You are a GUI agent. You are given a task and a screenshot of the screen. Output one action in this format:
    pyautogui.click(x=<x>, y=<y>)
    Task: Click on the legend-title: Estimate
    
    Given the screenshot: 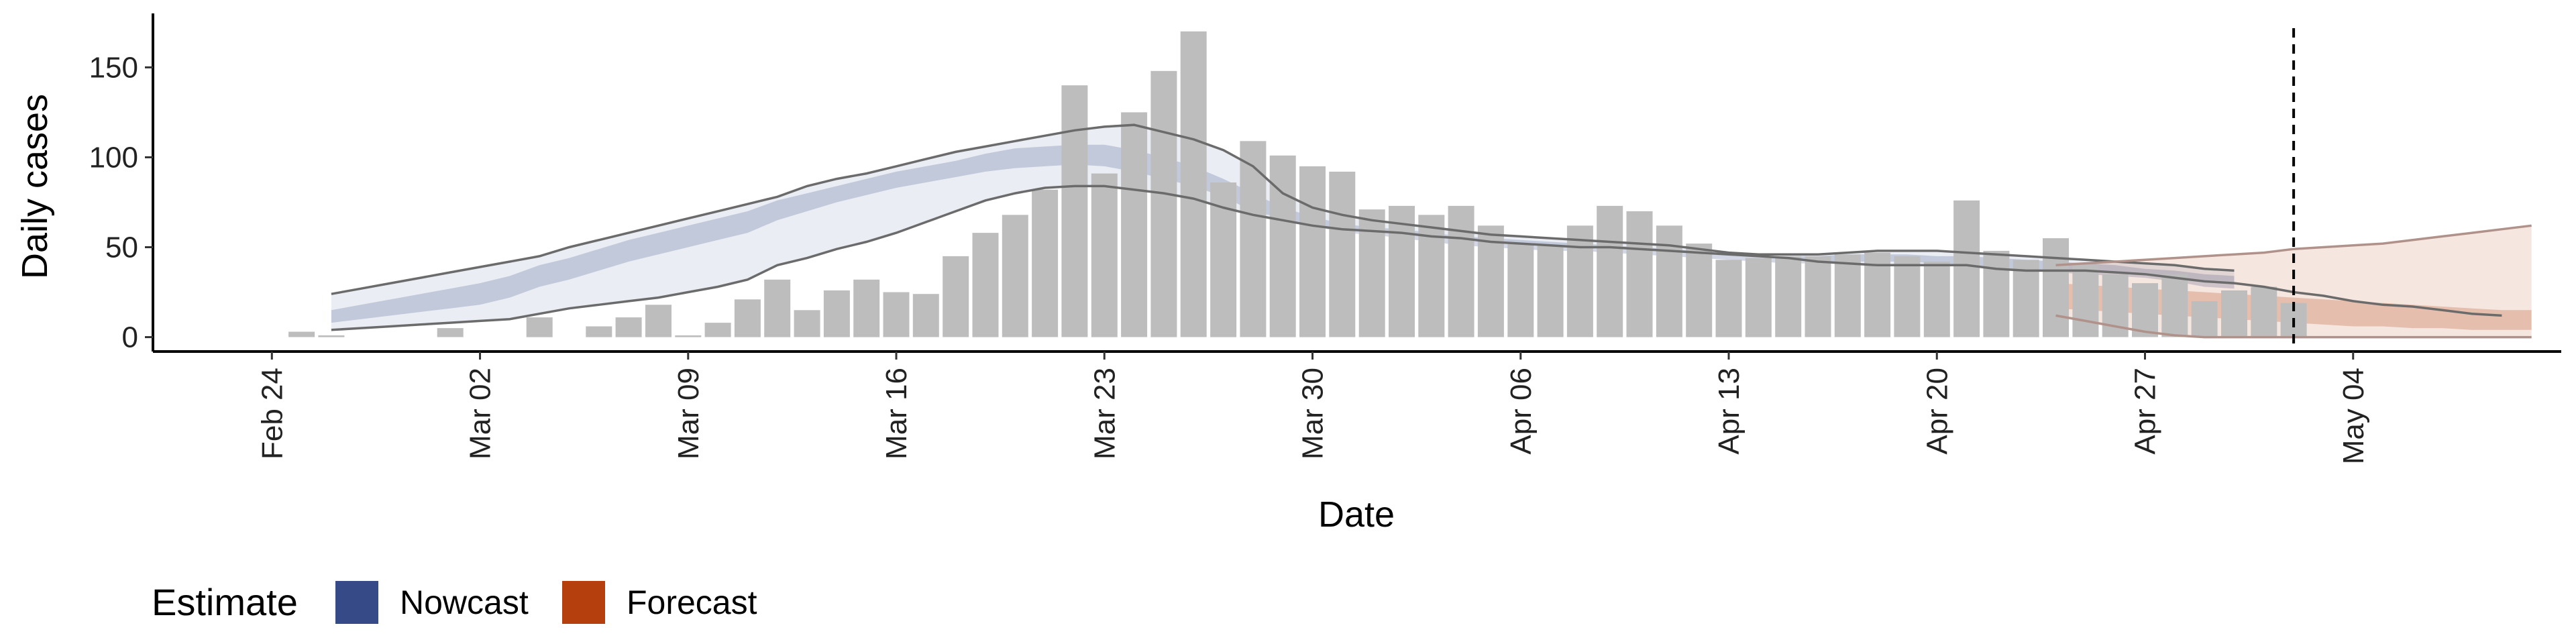 What is the action you would take?
    pyautogui.click(x=225, y=602)
    